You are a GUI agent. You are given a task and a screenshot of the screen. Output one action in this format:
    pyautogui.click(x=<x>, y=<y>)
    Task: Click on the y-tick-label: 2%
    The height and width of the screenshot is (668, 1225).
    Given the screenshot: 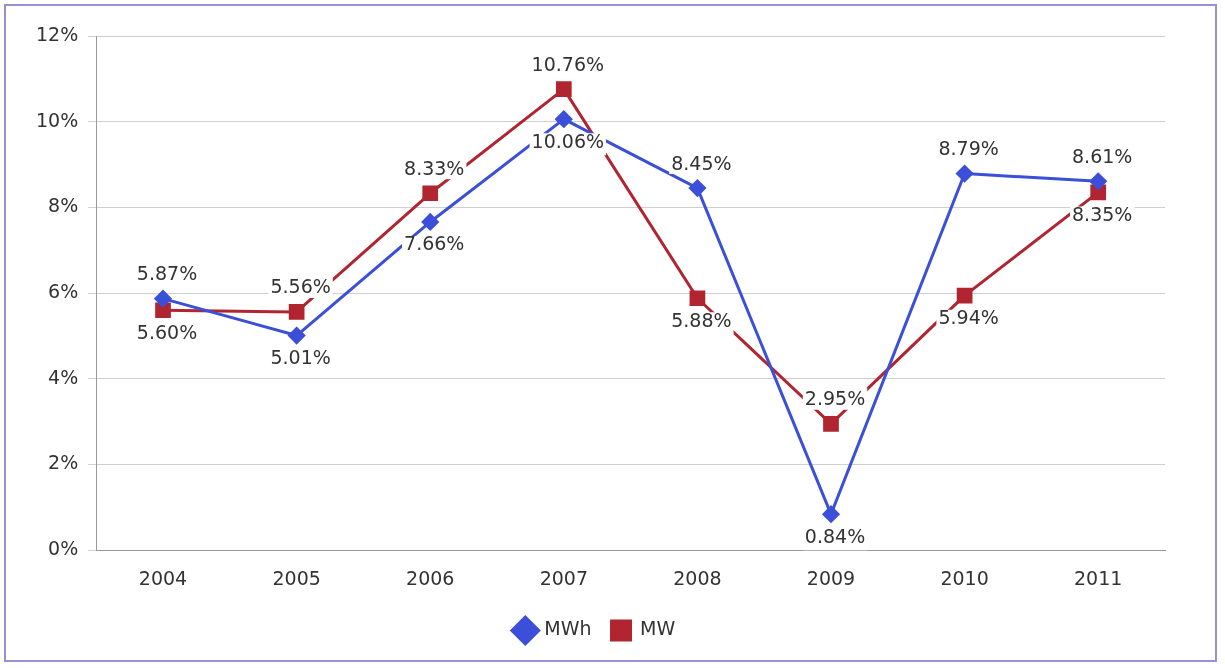 What is the action you would take?
    pyautogui.click(x=63, y=462)
    